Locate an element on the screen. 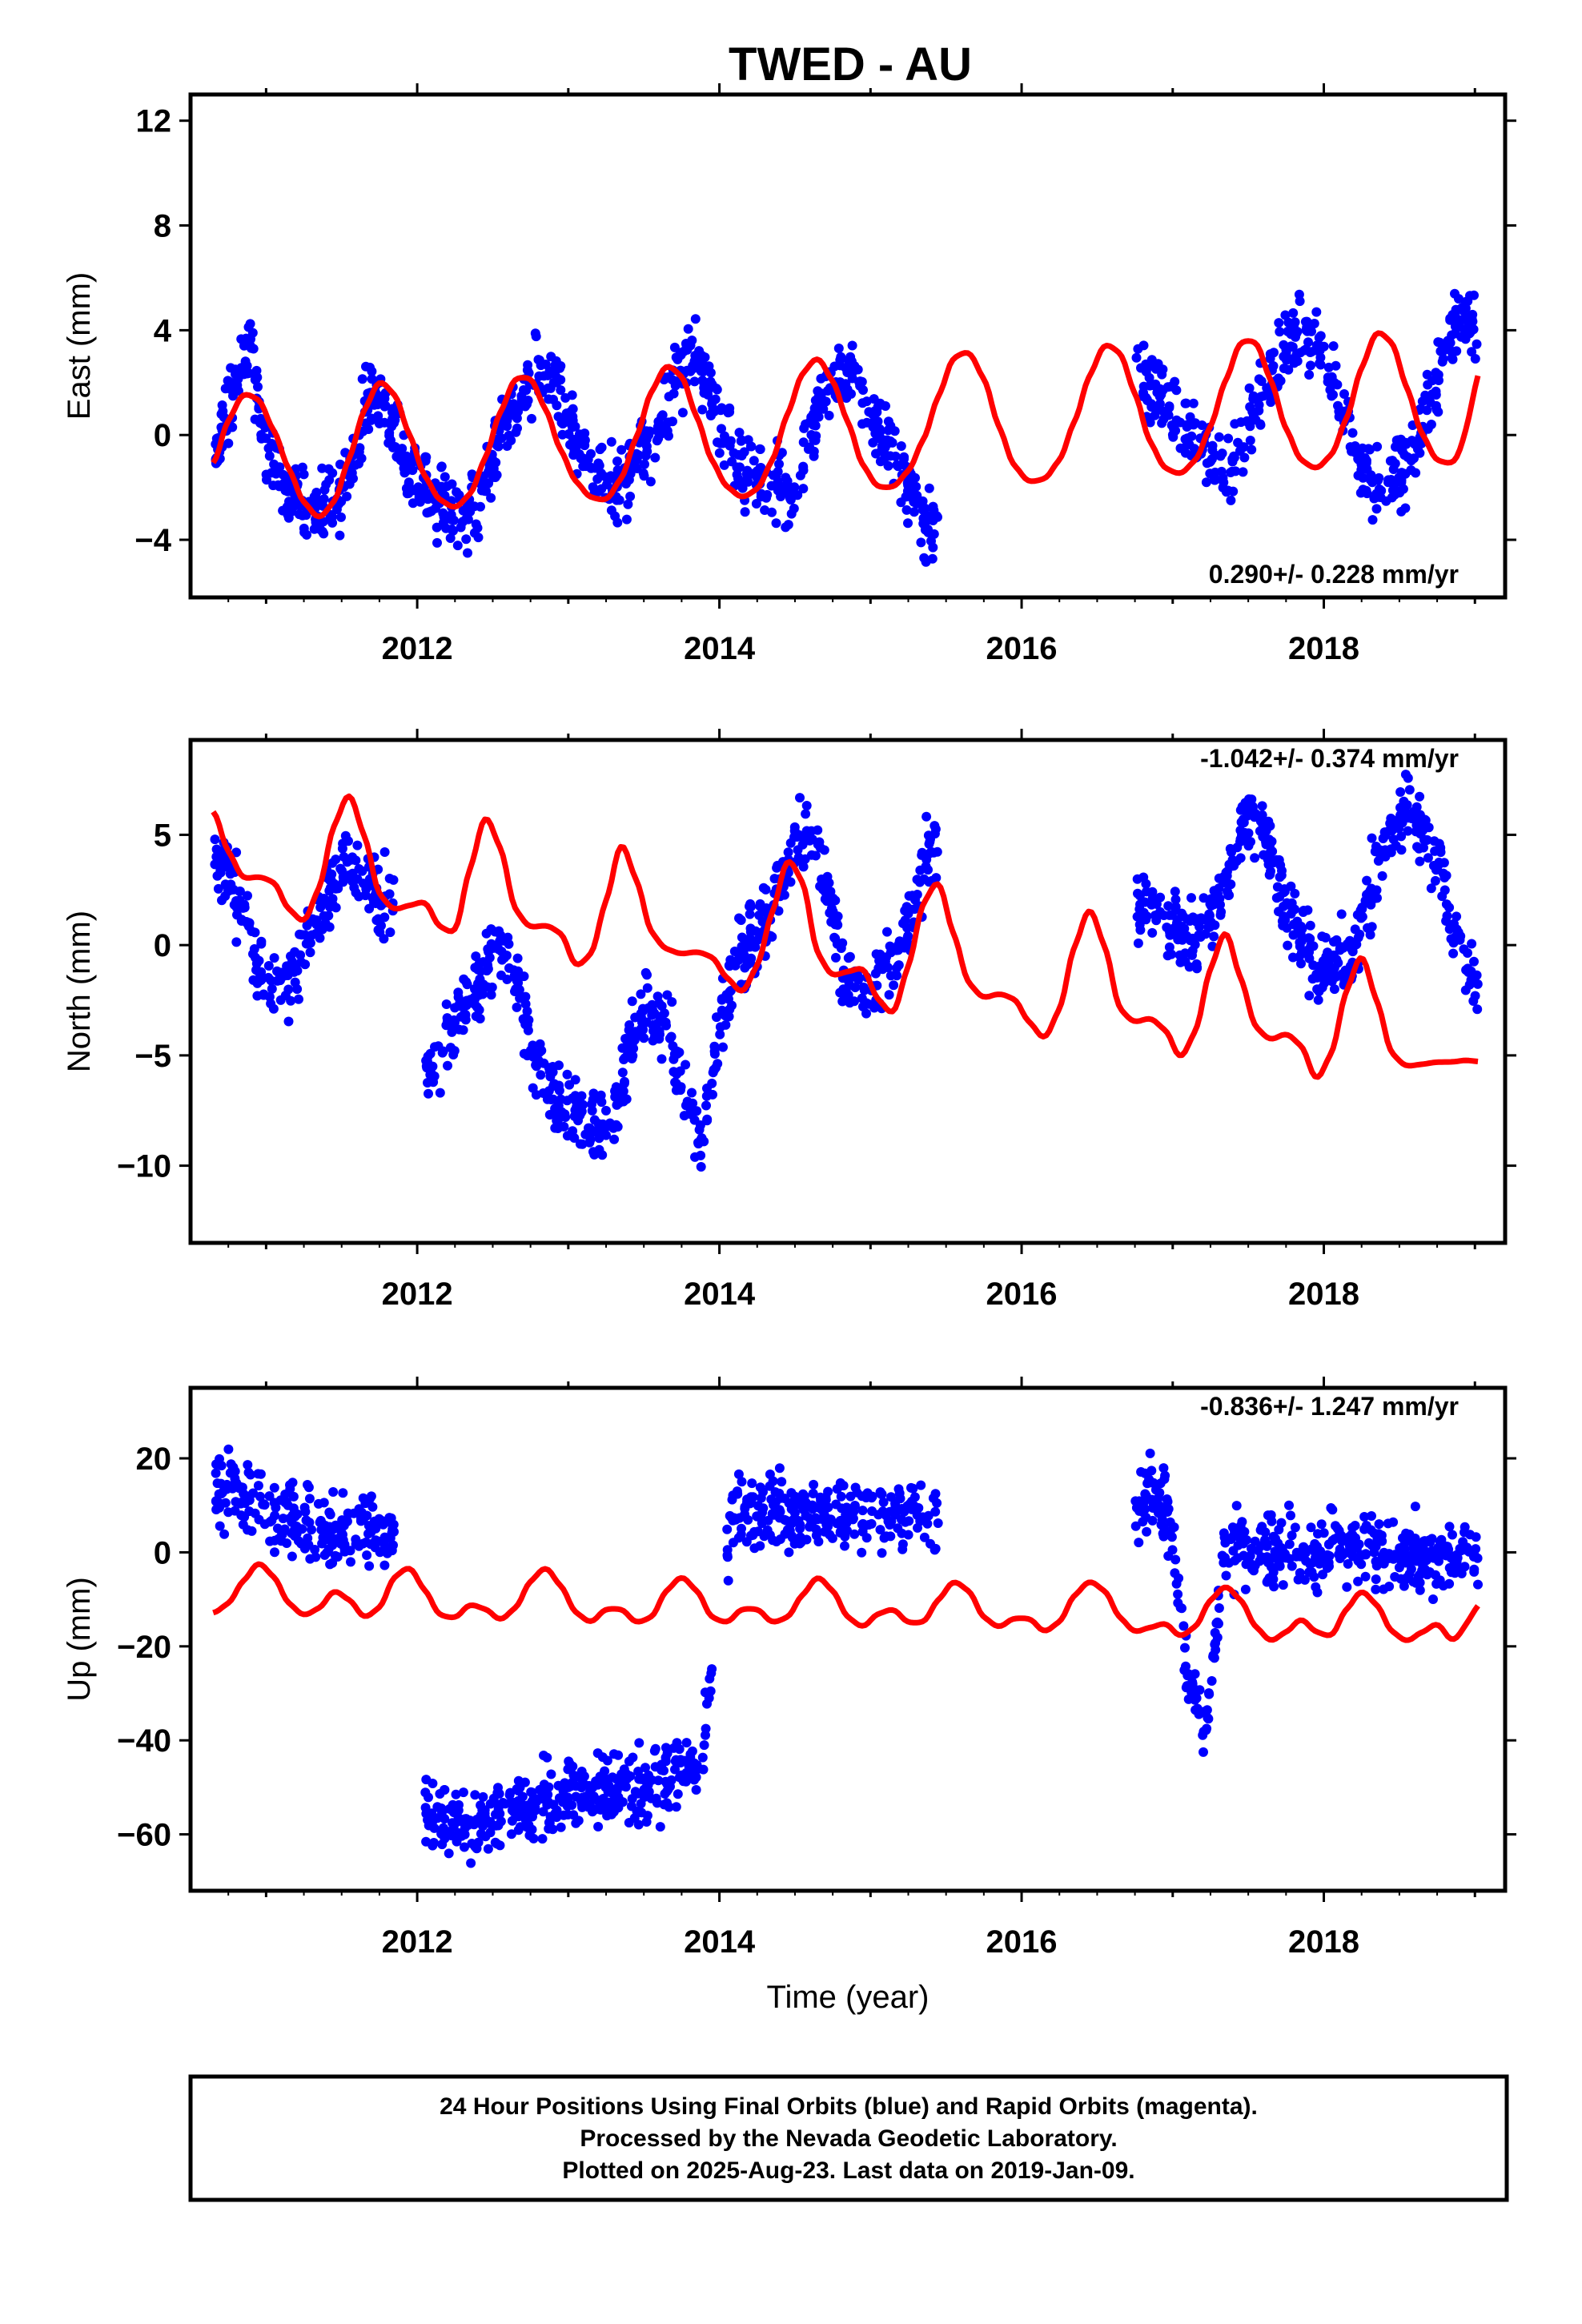 This screenshot has height=2324, width=1582. y-axis-label: North (mm) is located at coordinates (79, 991).